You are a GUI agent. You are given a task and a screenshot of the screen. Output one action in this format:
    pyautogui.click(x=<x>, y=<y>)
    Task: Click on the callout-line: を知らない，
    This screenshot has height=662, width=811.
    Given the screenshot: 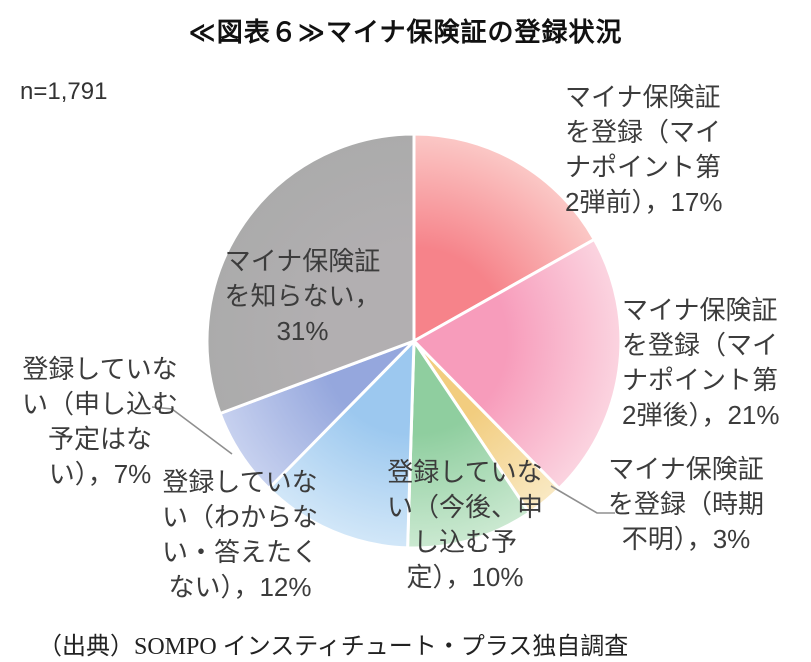 What is the action you would take?
    pyautogui.click(x=302, y=296)
    